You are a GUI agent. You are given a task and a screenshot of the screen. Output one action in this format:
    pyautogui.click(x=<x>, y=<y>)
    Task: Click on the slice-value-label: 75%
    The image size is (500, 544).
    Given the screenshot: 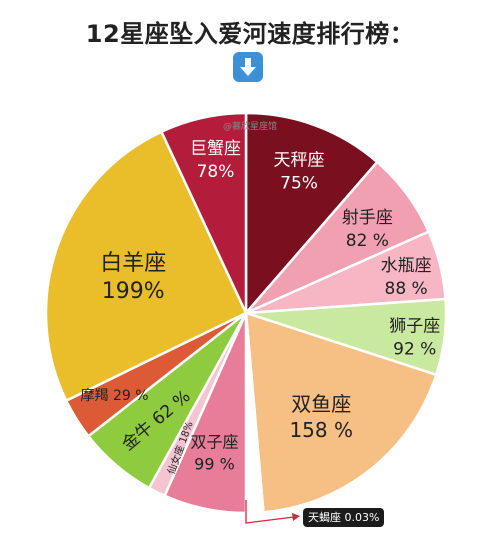 What is the action you would take?
    pyautogui.click(x=299, y=183)
    